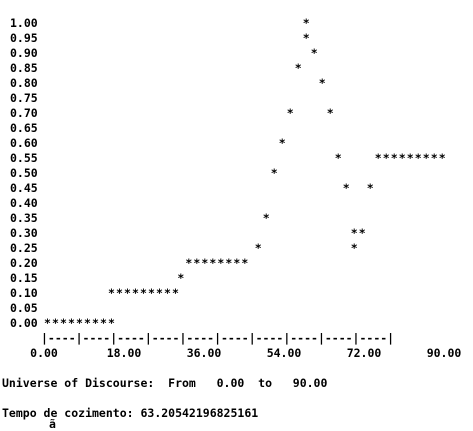  Describe the element at coordinates (364, 353) in the screenshot. I see `x-tick-label: 72.00` at that location.